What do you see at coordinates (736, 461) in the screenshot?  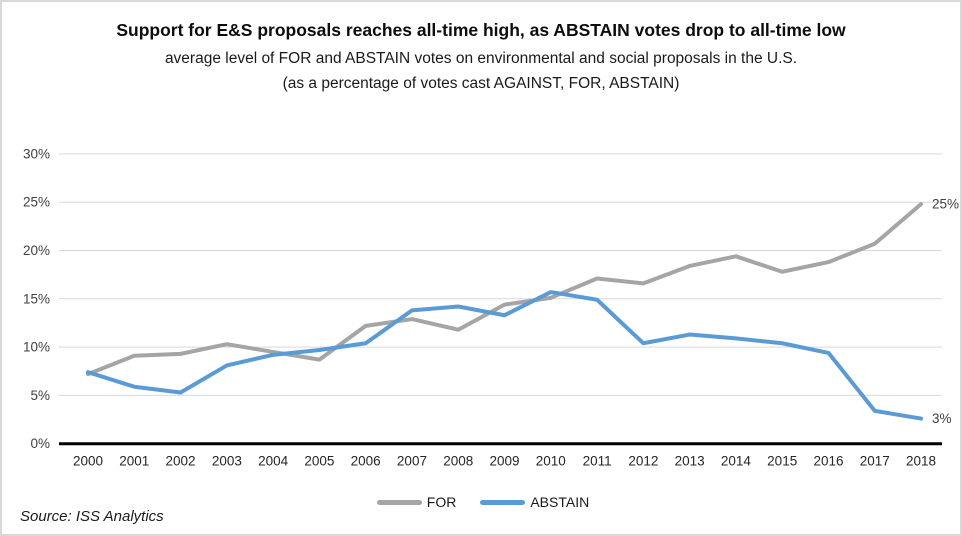 I see `x-tick-label: 2014` at bounding box center [736, 461].